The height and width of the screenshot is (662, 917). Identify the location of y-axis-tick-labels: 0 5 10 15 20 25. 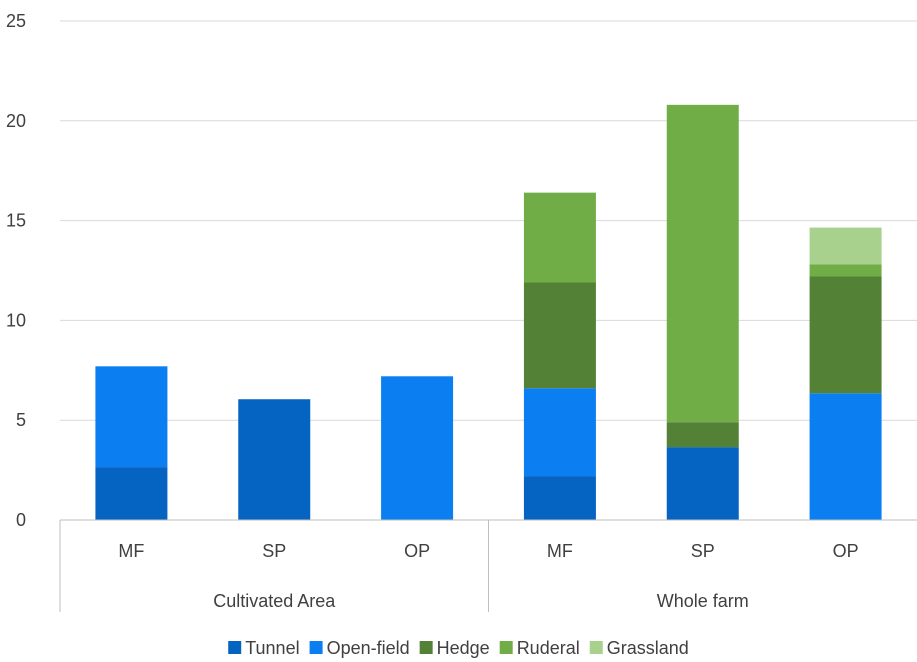
(16, 270).